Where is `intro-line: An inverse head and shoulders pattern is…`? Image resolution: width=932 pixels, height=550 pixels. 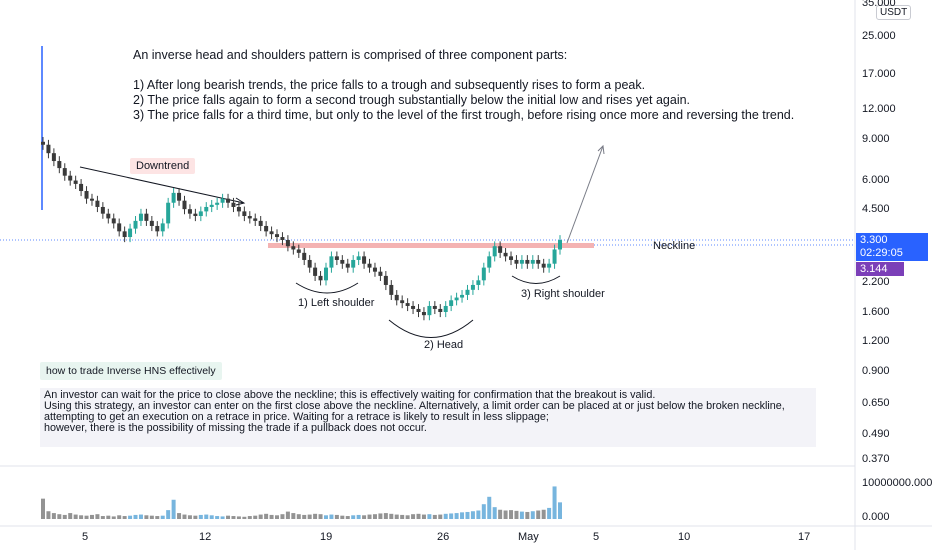
intro-line: An inverse head and shoulders pattern is… is located at coordinates (350, 55).